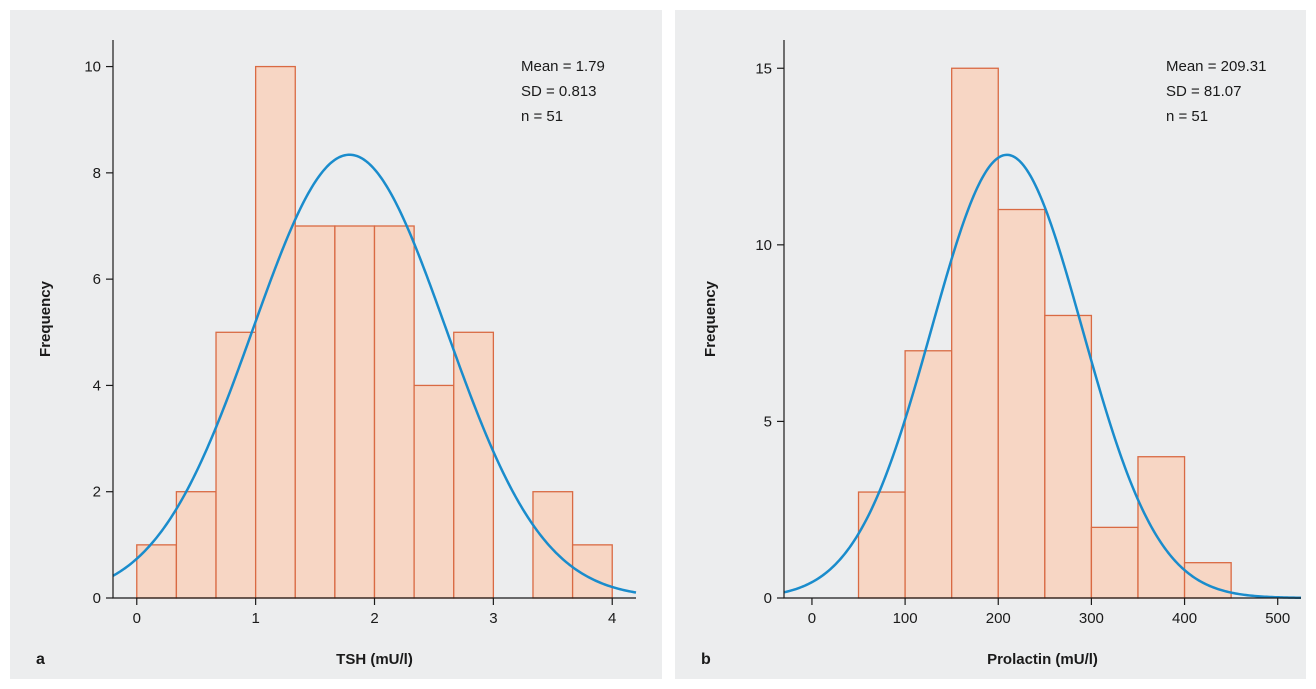 This screenshot has width=1316, height=689. What do you see at coordinates (1216, 66) in the screenshot?
I see `stats-line: Mean = 209.31` at bounding box center [1216, 66].